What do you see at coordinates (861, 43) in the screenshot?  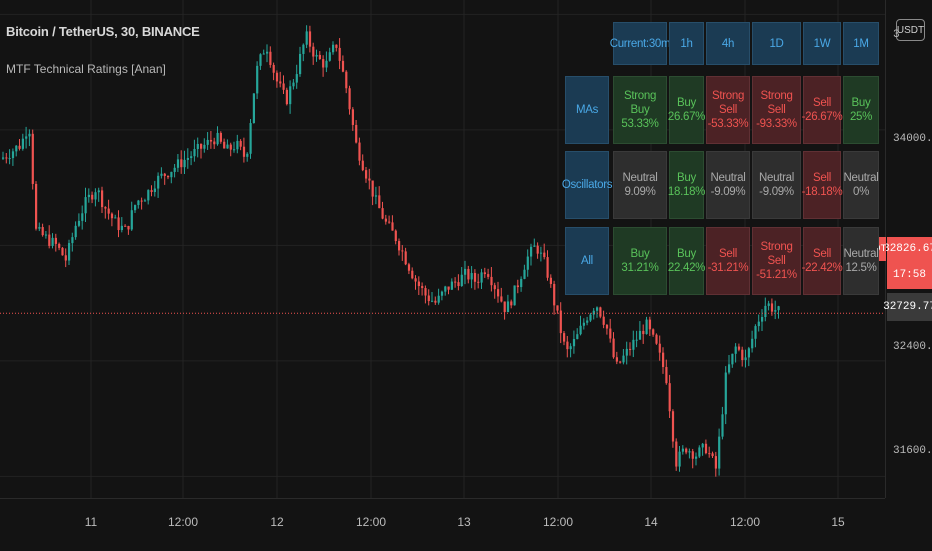 I see `table-header-cell: 1M` at bounding box center [861, 43].